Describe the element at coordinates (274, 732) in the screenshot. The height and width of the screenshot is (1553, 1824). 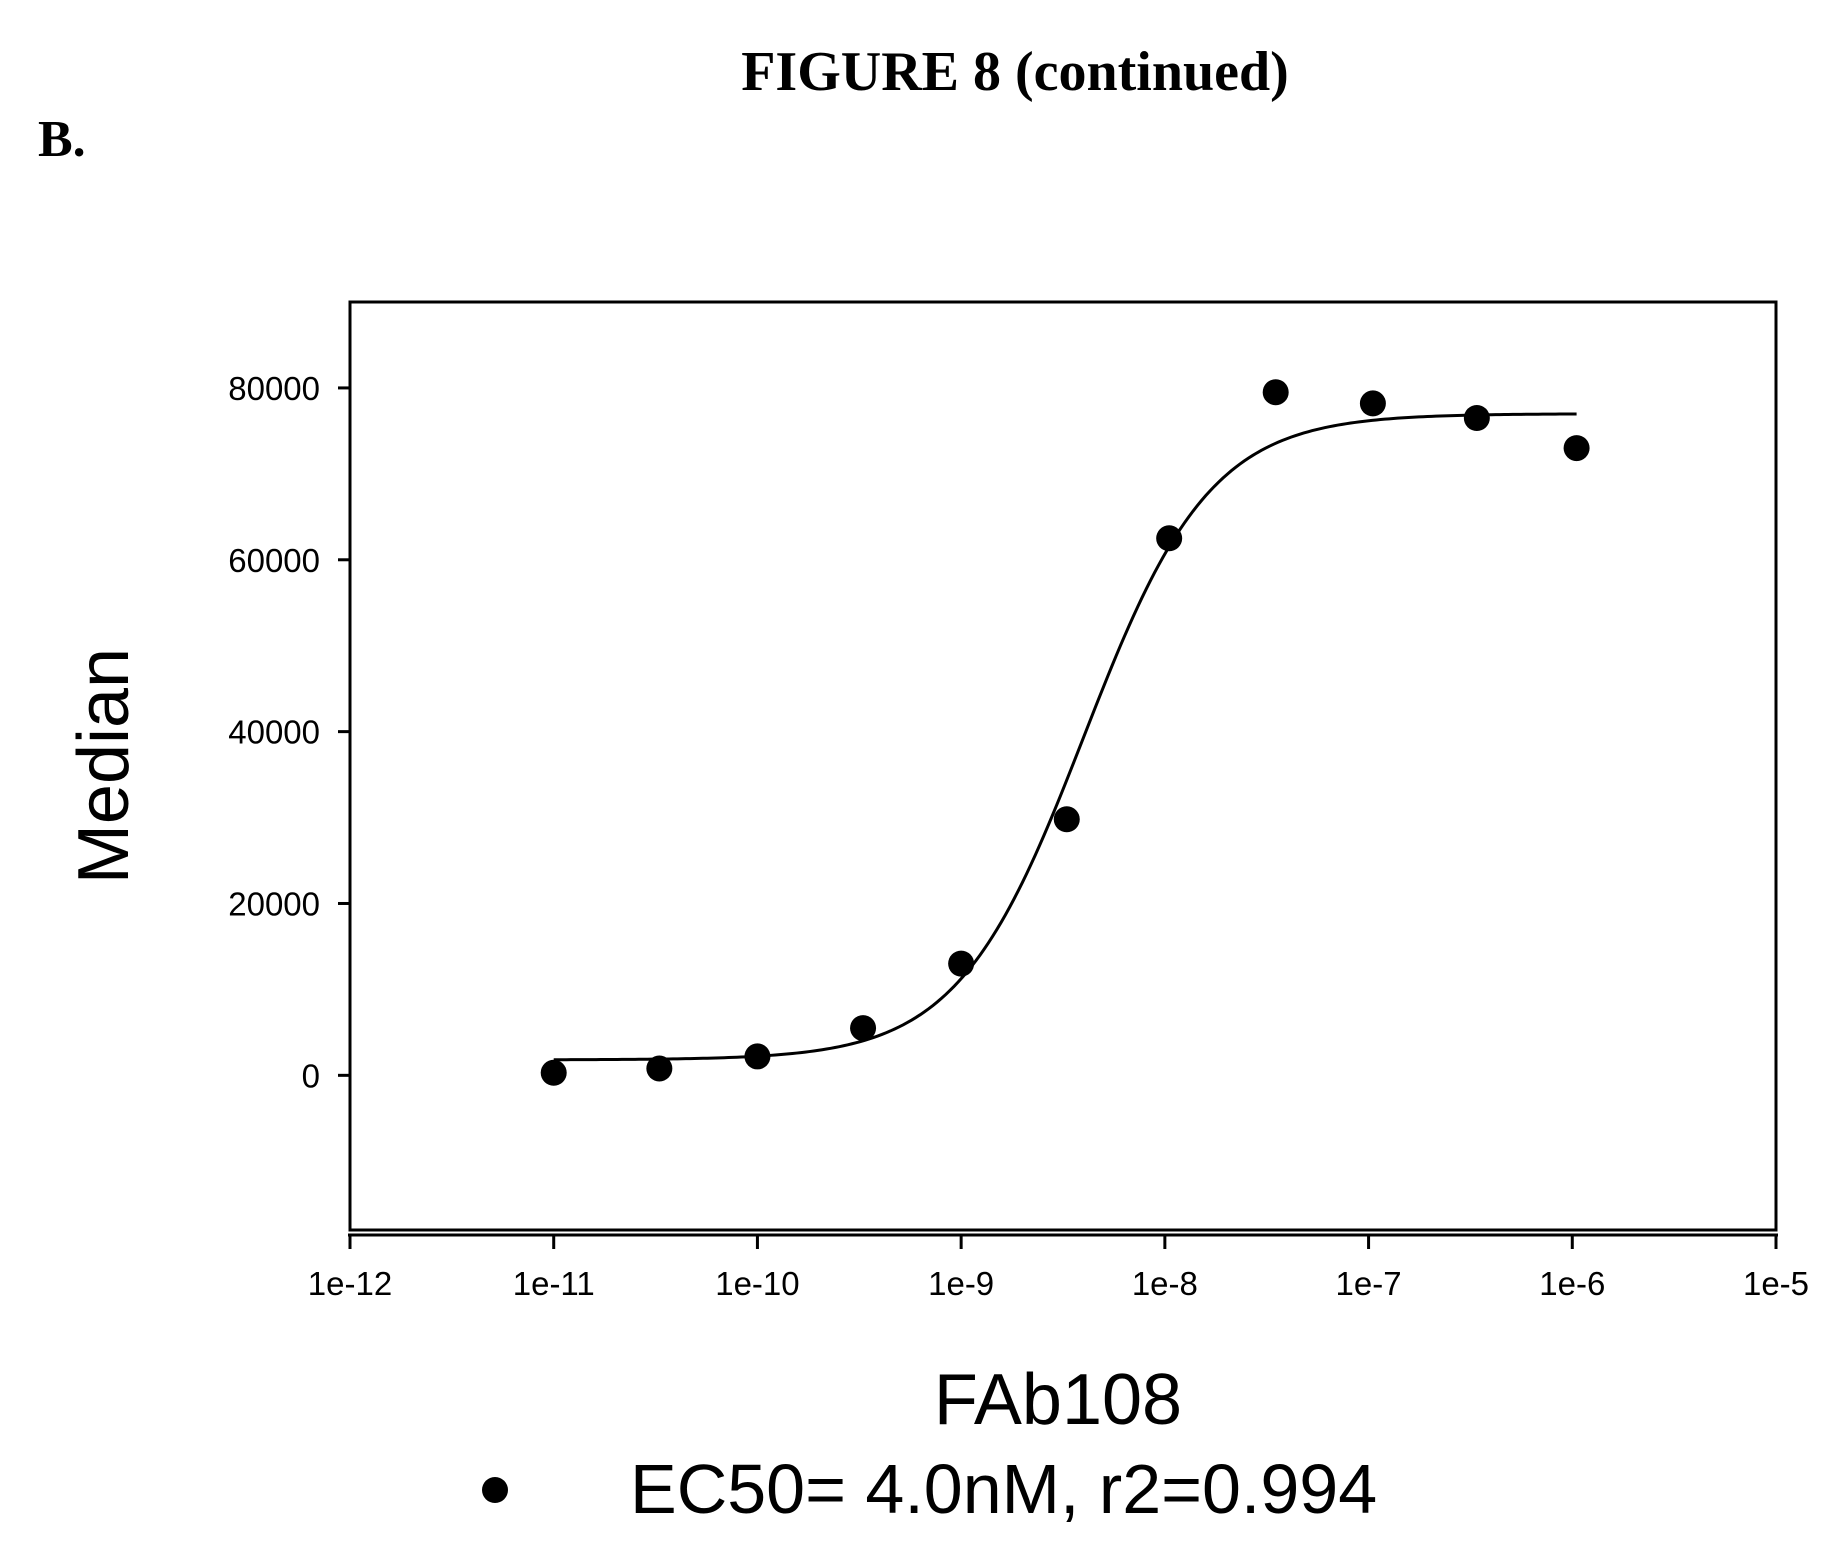
I see `y-tick-label: 40000` at that location.